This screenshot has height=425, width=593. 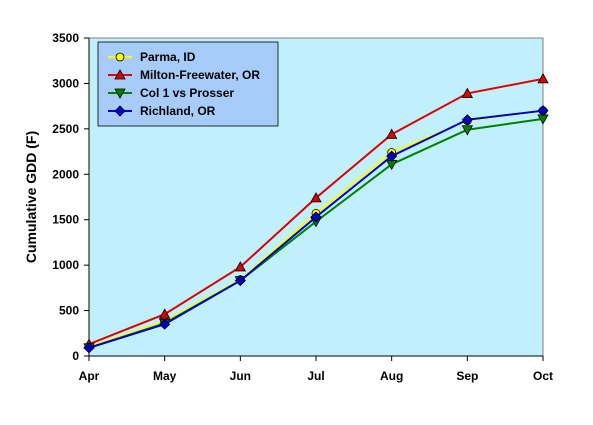 I want to click on x-tick-label: Apr, so click(x=89, y=376).